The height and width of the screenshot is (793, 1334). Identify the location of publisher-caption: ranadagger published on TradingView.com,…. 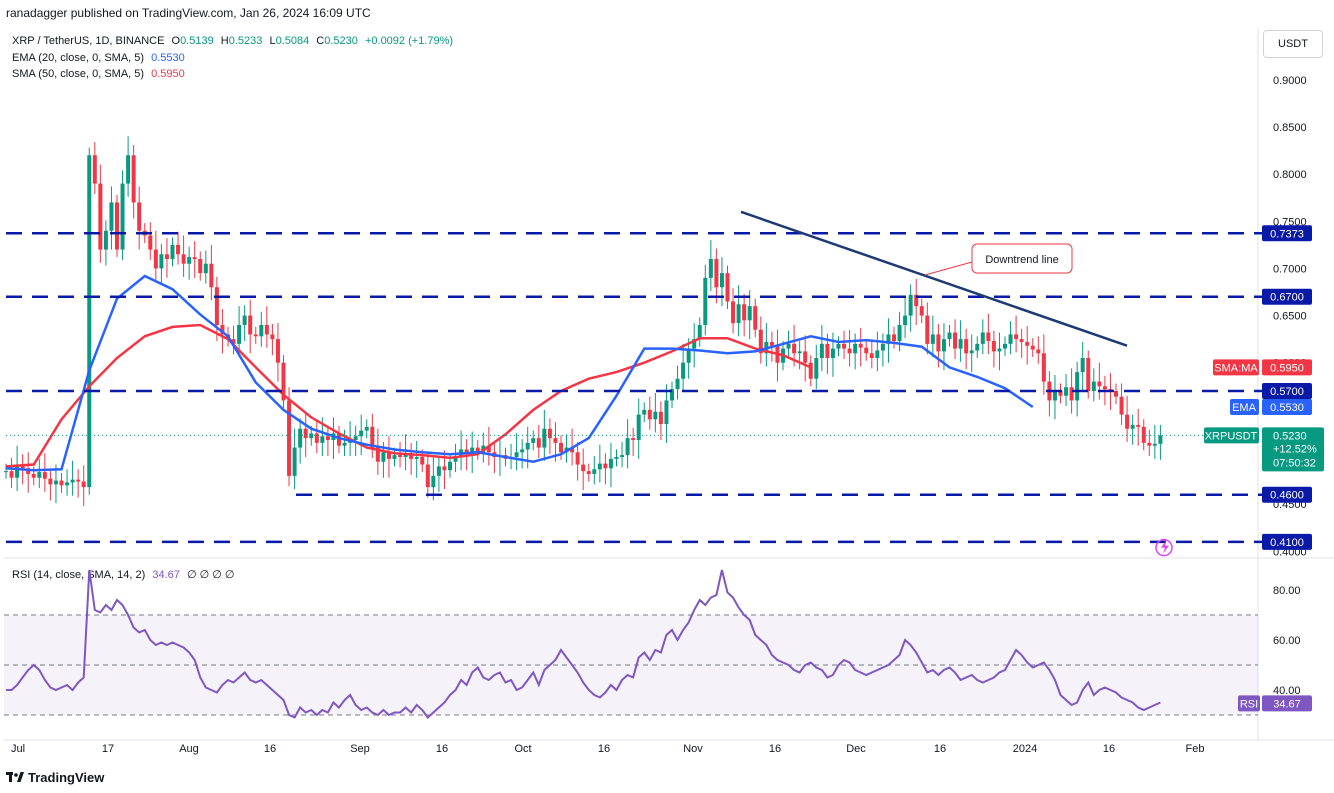
(188, 13).